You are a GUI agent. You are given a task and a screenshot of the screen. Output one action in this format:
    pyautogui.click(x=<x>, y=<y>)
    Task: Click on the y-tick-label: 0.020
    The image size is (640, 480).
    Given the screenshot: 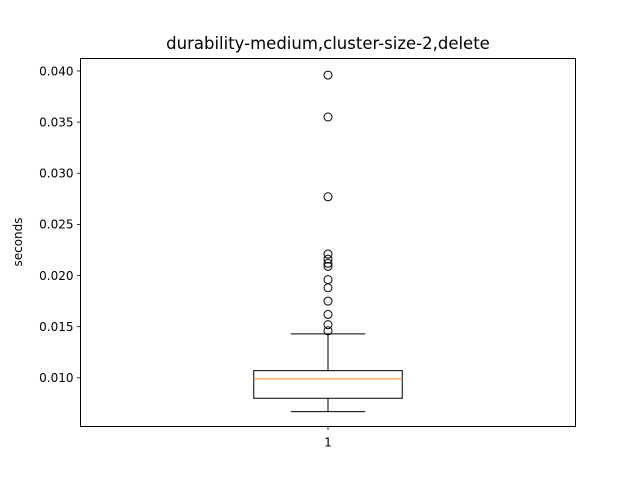 What is the action you would take?
    pyautogui.click(x=56, y=276)
    